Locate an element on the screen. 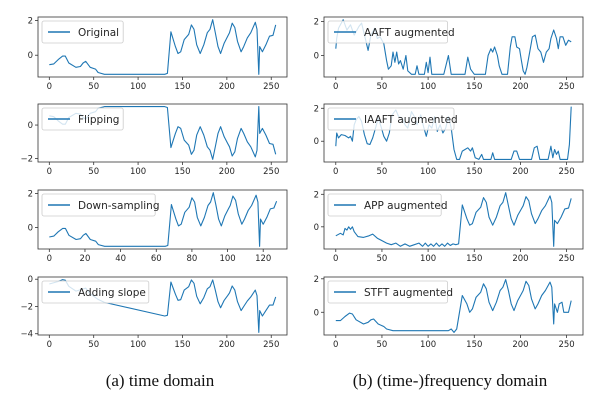 Image resolution: width=600 pixels, height=408 pixels. legend-label: Down-sampling is located at coordinates (119, 206).